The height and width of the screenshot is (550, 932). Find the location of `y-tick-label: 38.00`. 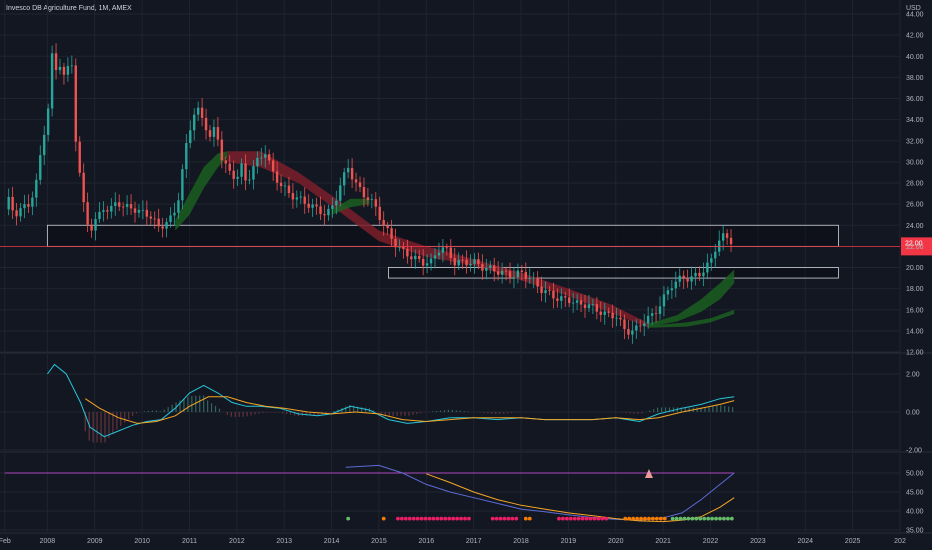

y-tick-label: 38.00 is located at coordinates (915, 78).